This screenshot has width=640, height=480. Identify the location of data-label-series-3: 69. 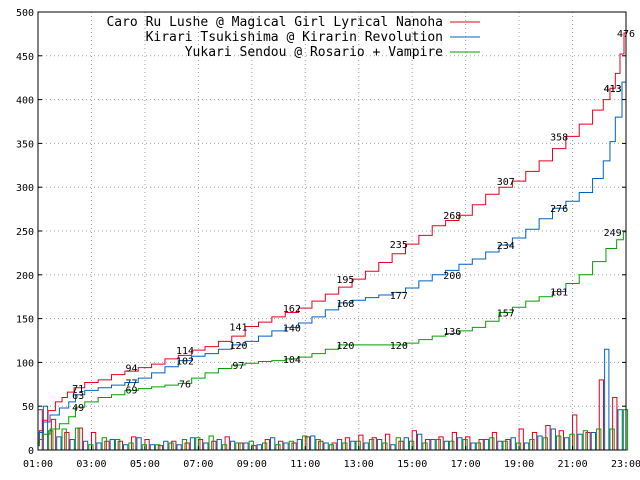
(132, 391).